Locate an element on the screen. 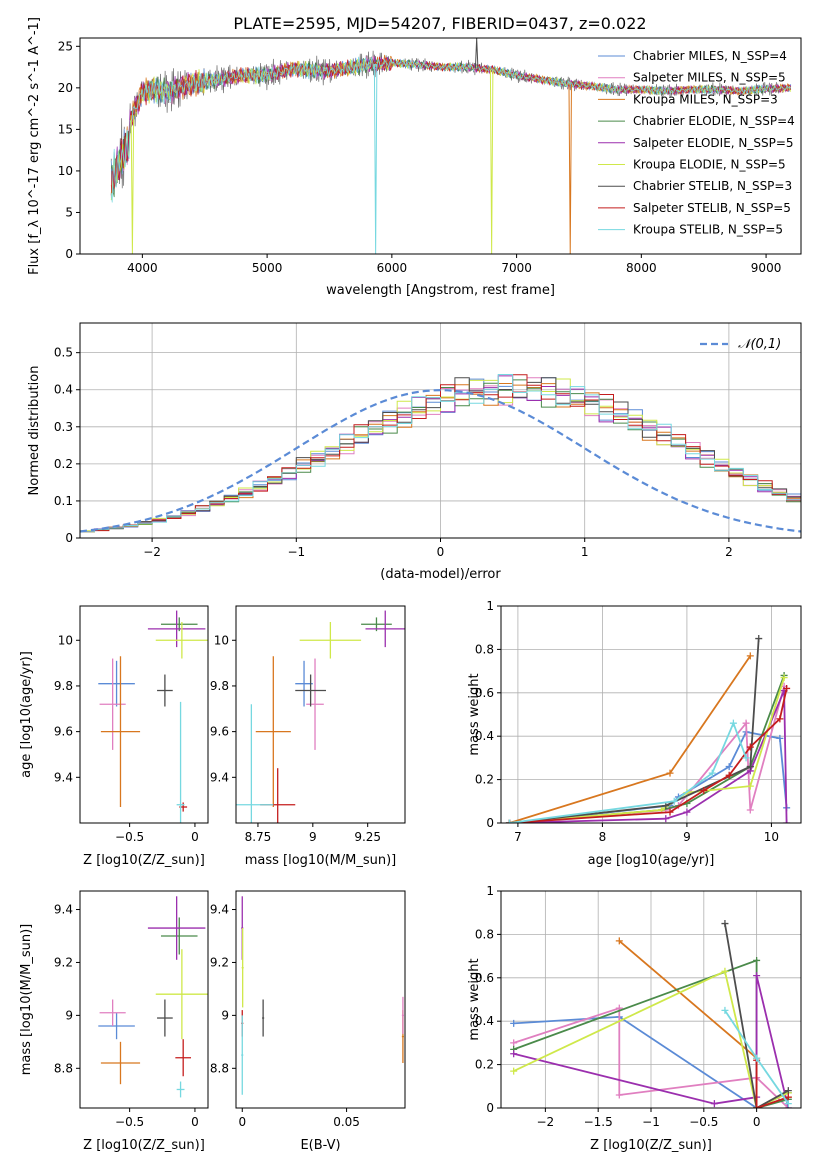 This screenshot has width=819, height=1170. x-axis-label: (data-model)/error is located at coordinates (440, 574).